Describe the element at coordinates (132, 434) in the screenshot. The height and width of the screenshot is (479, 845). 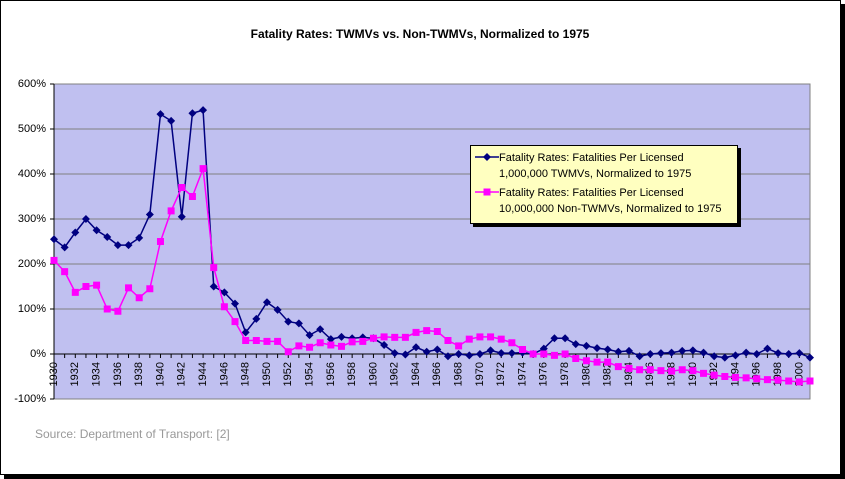
I see `source-note: Source: Department of Transport: [2]` at that location.